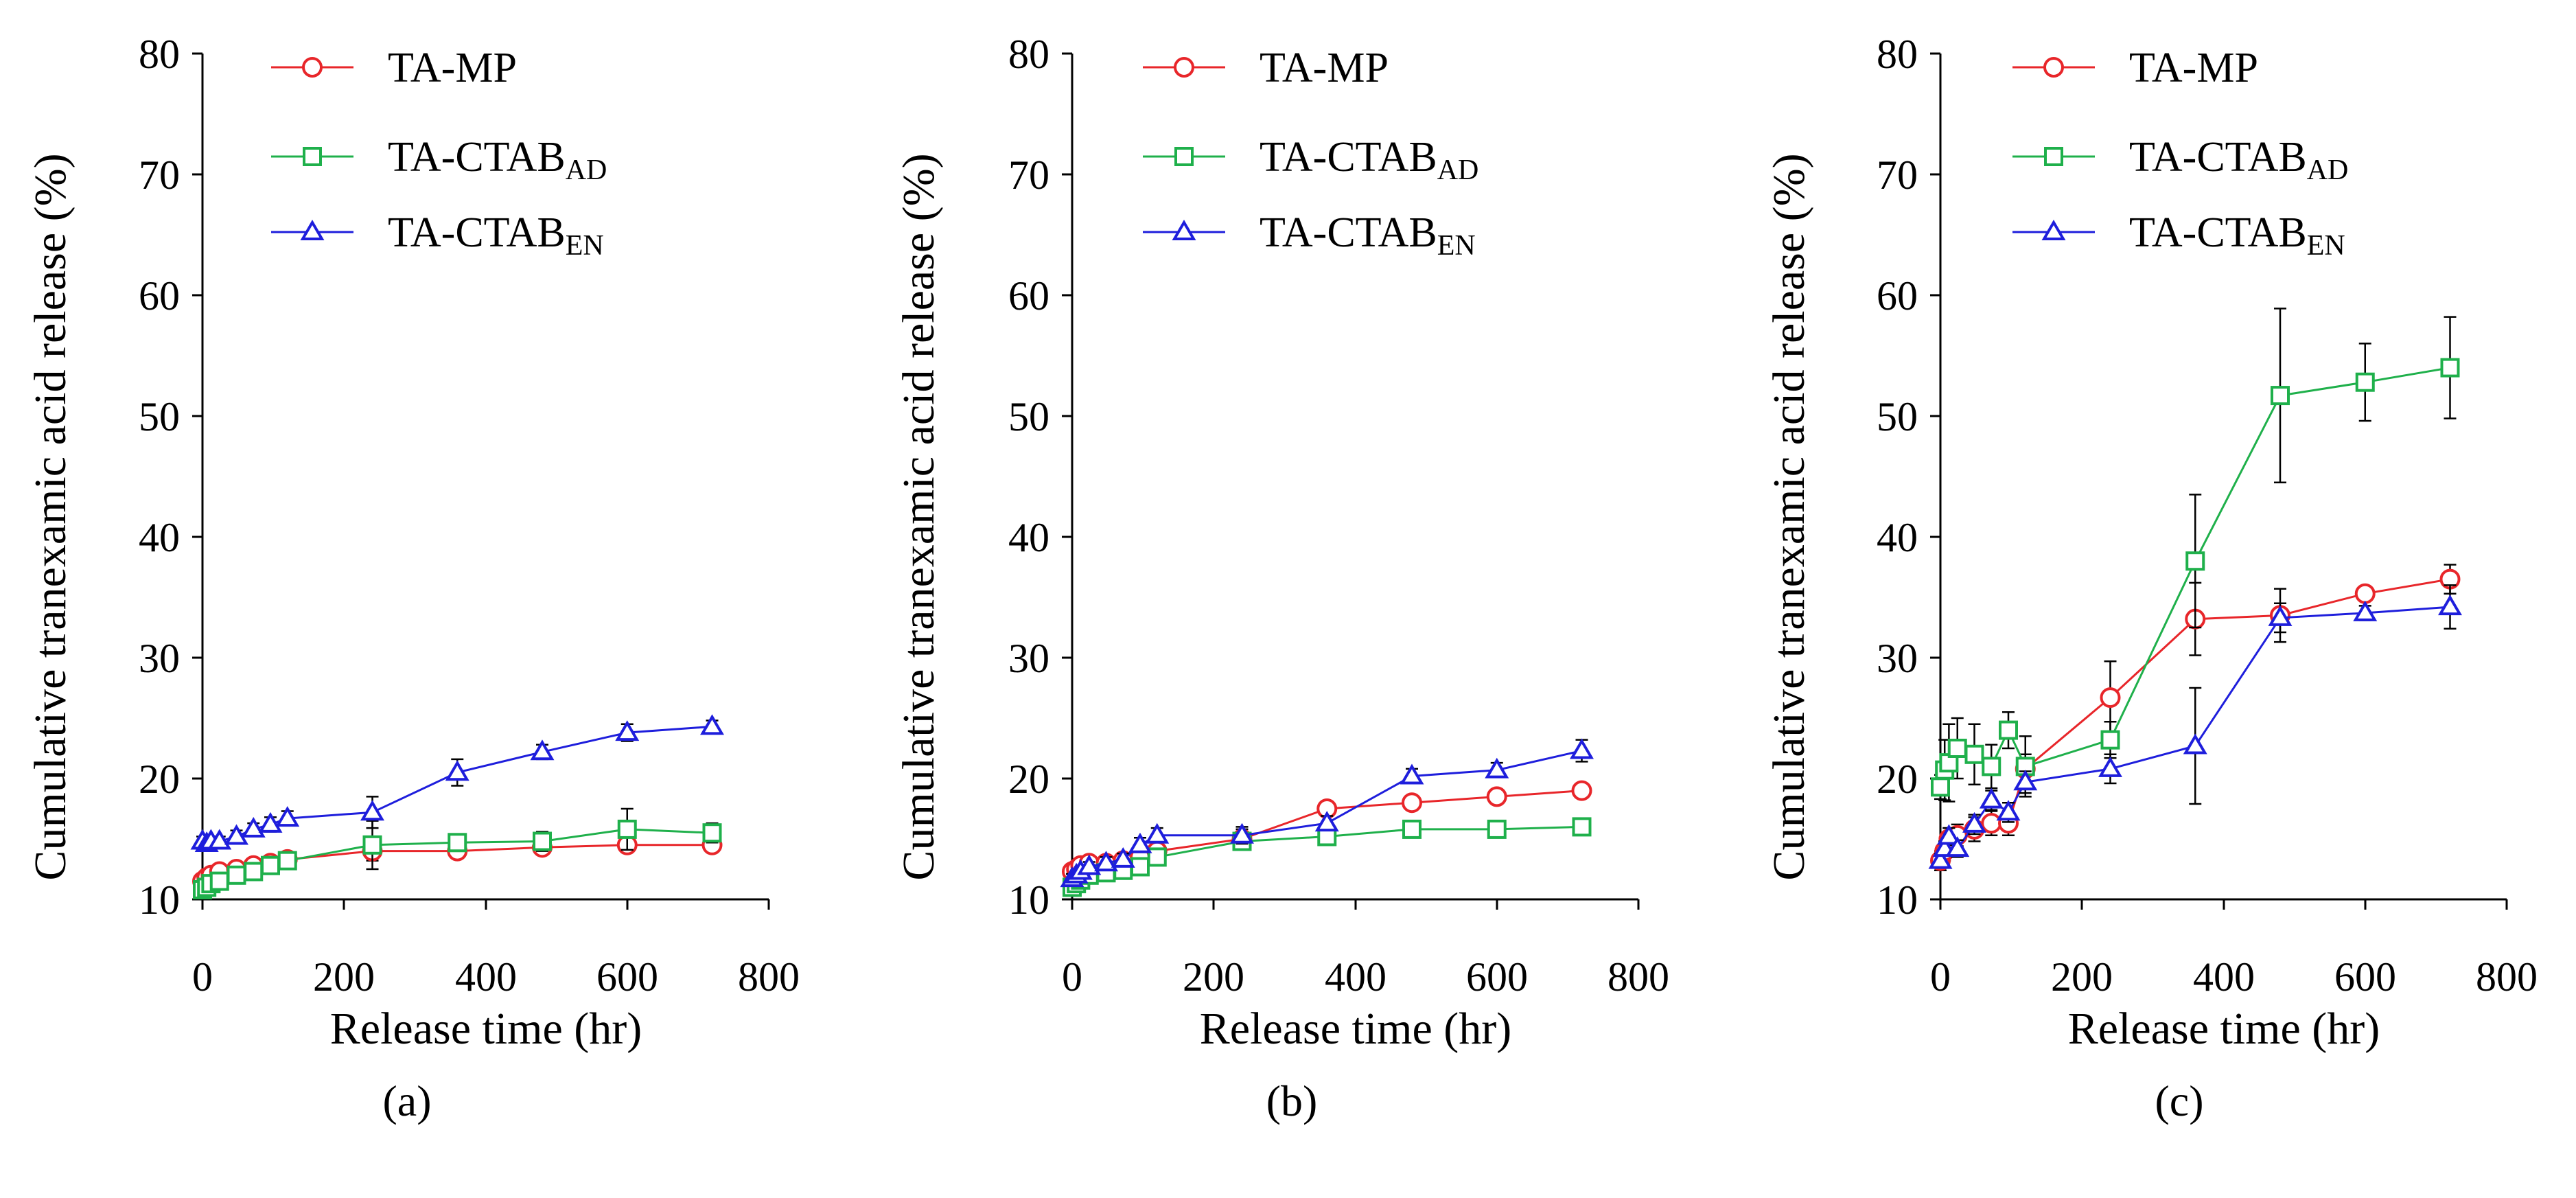 The height and width of the screenshot is (1198, 2576). I want to click on x-axis-title: Release time (hr), so click(2224, 1029).